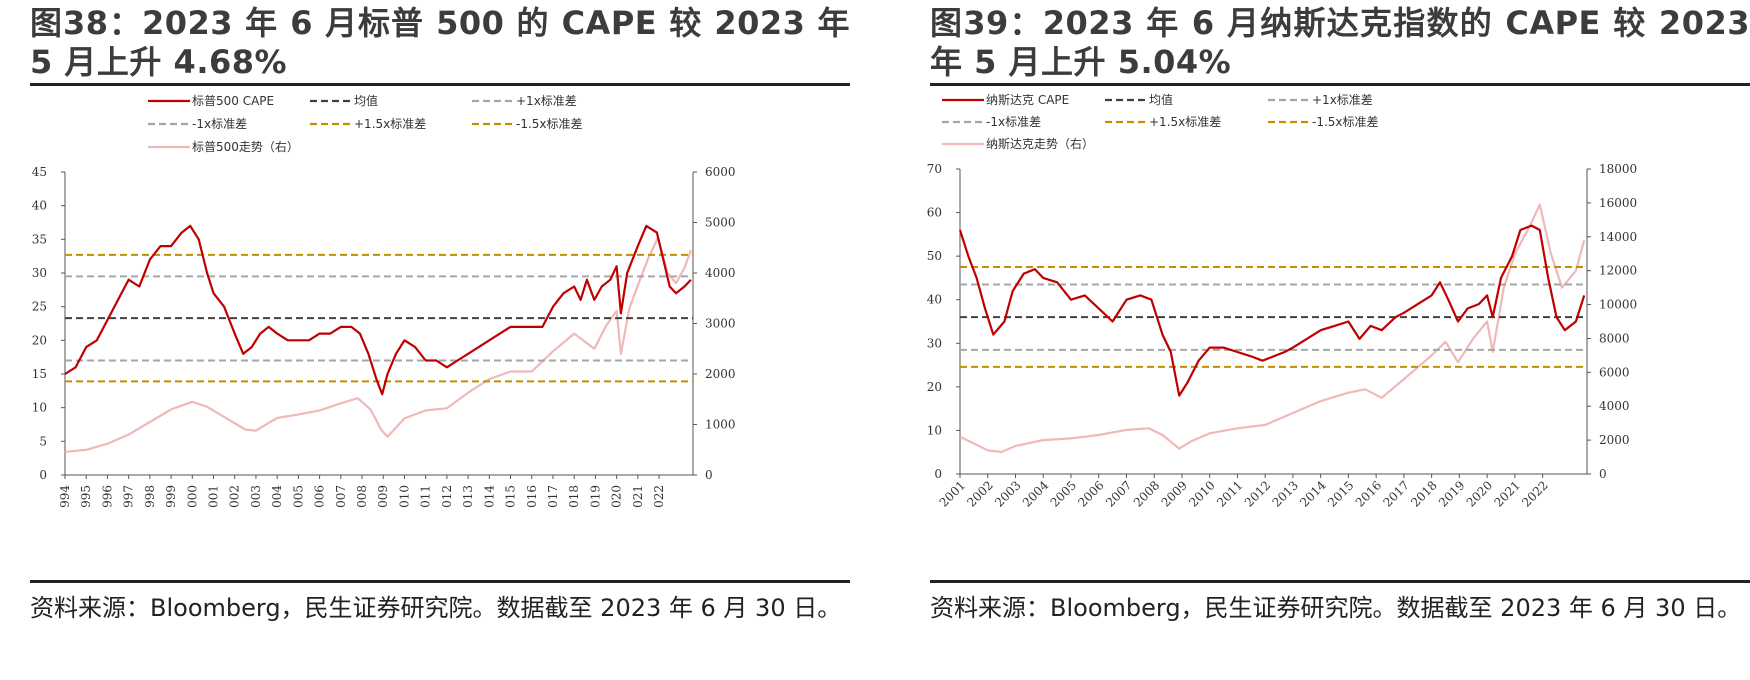 This screenshot has width=1750, height=680. What do you see at coordinates (720, 425) in the screenshot?
I see `y-tick-label-right: 1000` at bounding box center [720, 425].